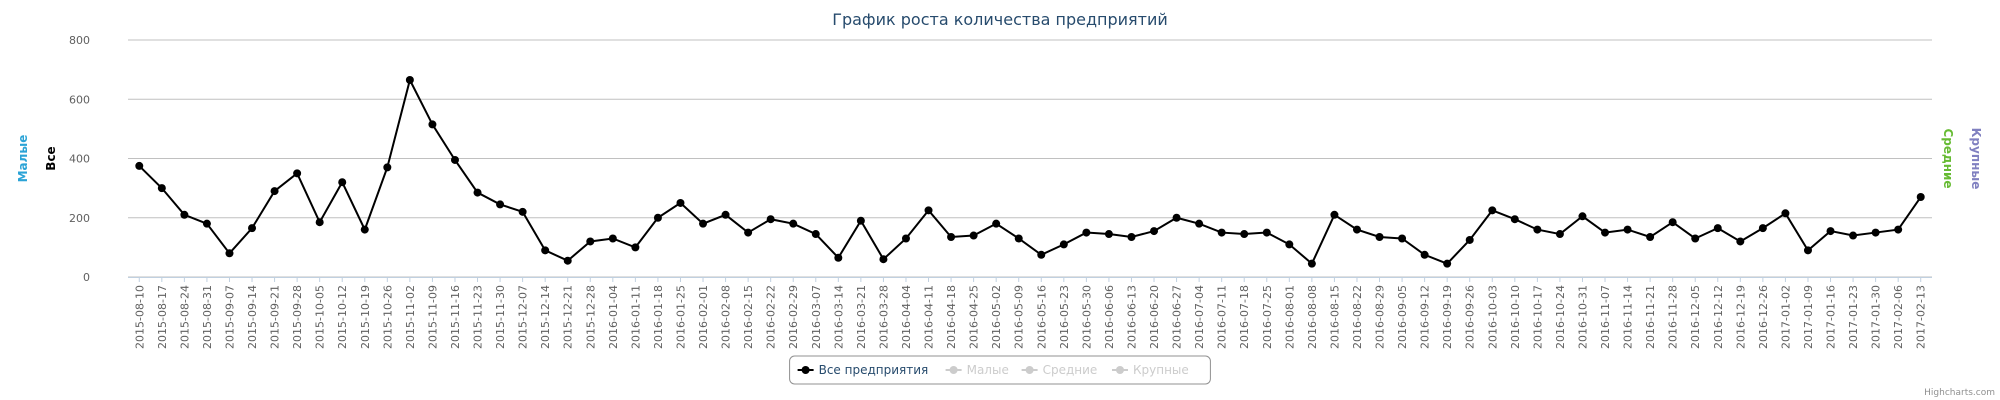 This screenshot has width=2000, height=400. I want to click on x-tick-label: 2015-08-17, so click(162, 317).